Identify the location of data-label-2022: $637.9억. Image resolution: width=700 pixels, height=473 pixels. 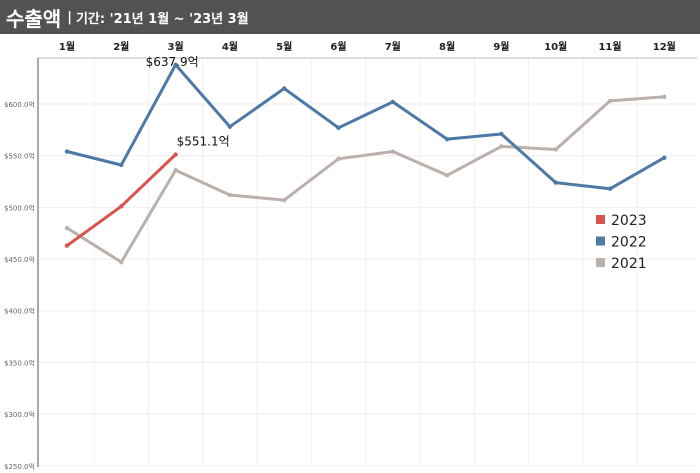
(172, 62).